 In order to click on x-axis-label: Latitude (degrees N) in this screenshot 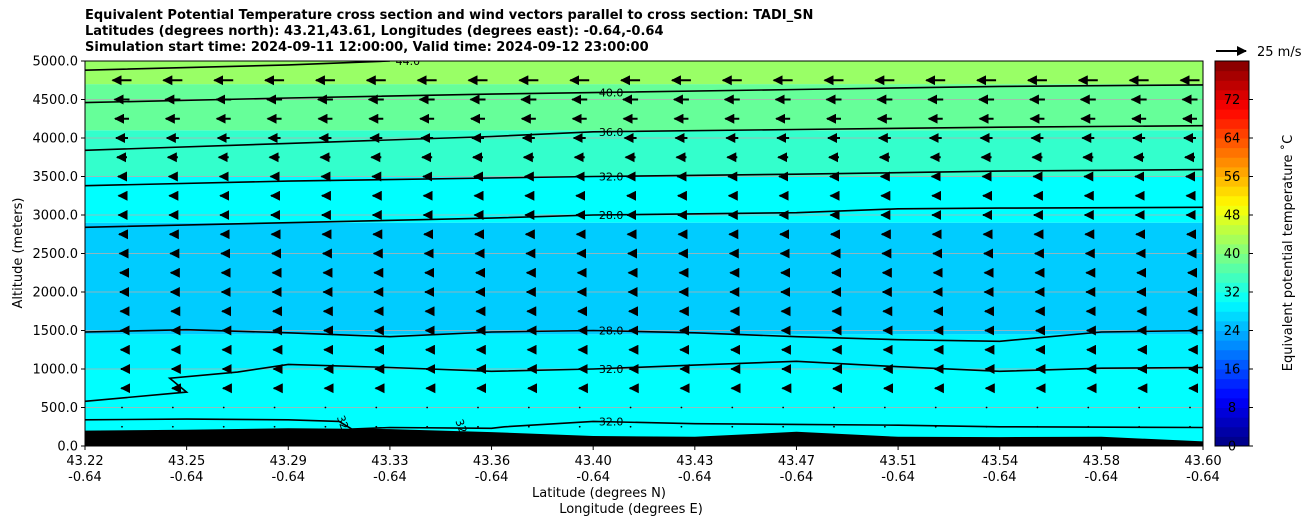, I will do `click(599, 493)`.